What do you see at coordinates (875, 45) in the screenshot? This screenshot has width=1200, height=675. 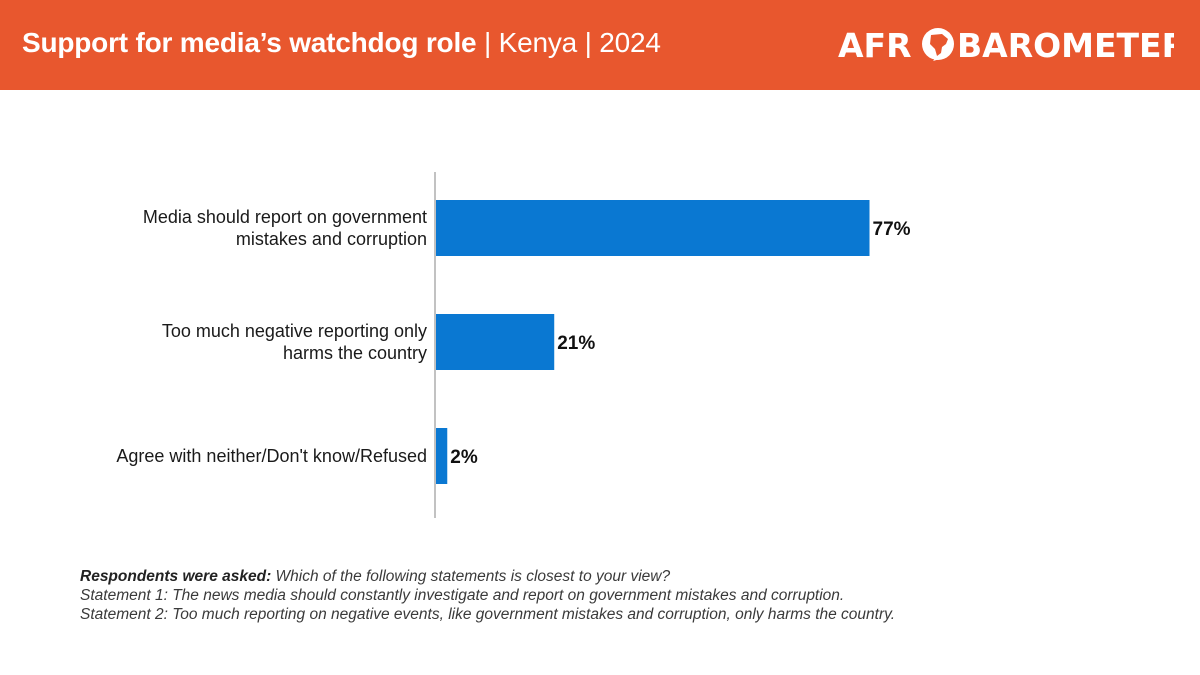 I see `logo-text-left: AFR` at bounding box center [875, 45].